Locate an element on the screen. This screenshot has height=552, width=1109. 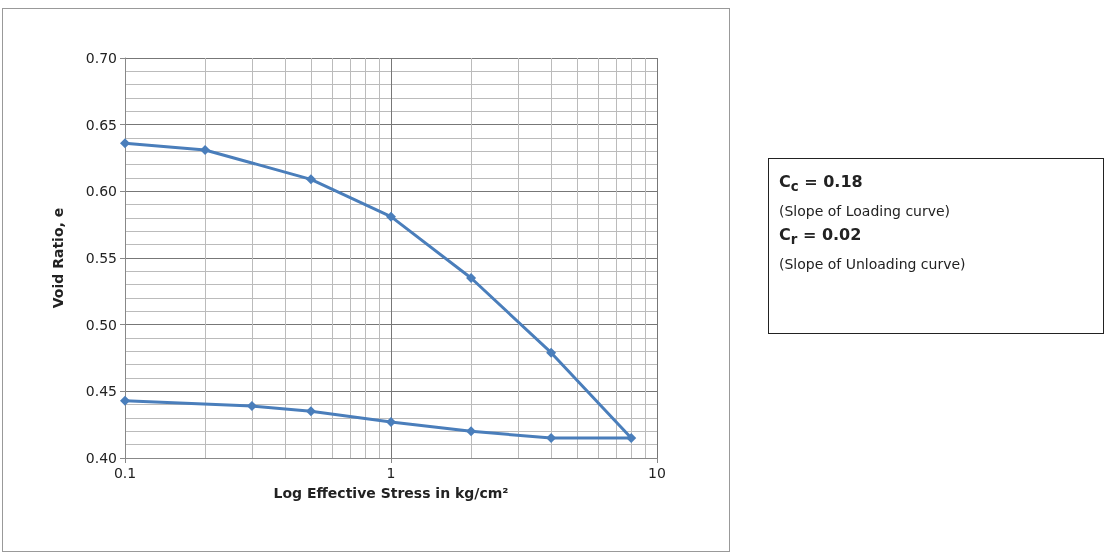
y-tick-label: 0.50 is located at coordinates (101, 324).